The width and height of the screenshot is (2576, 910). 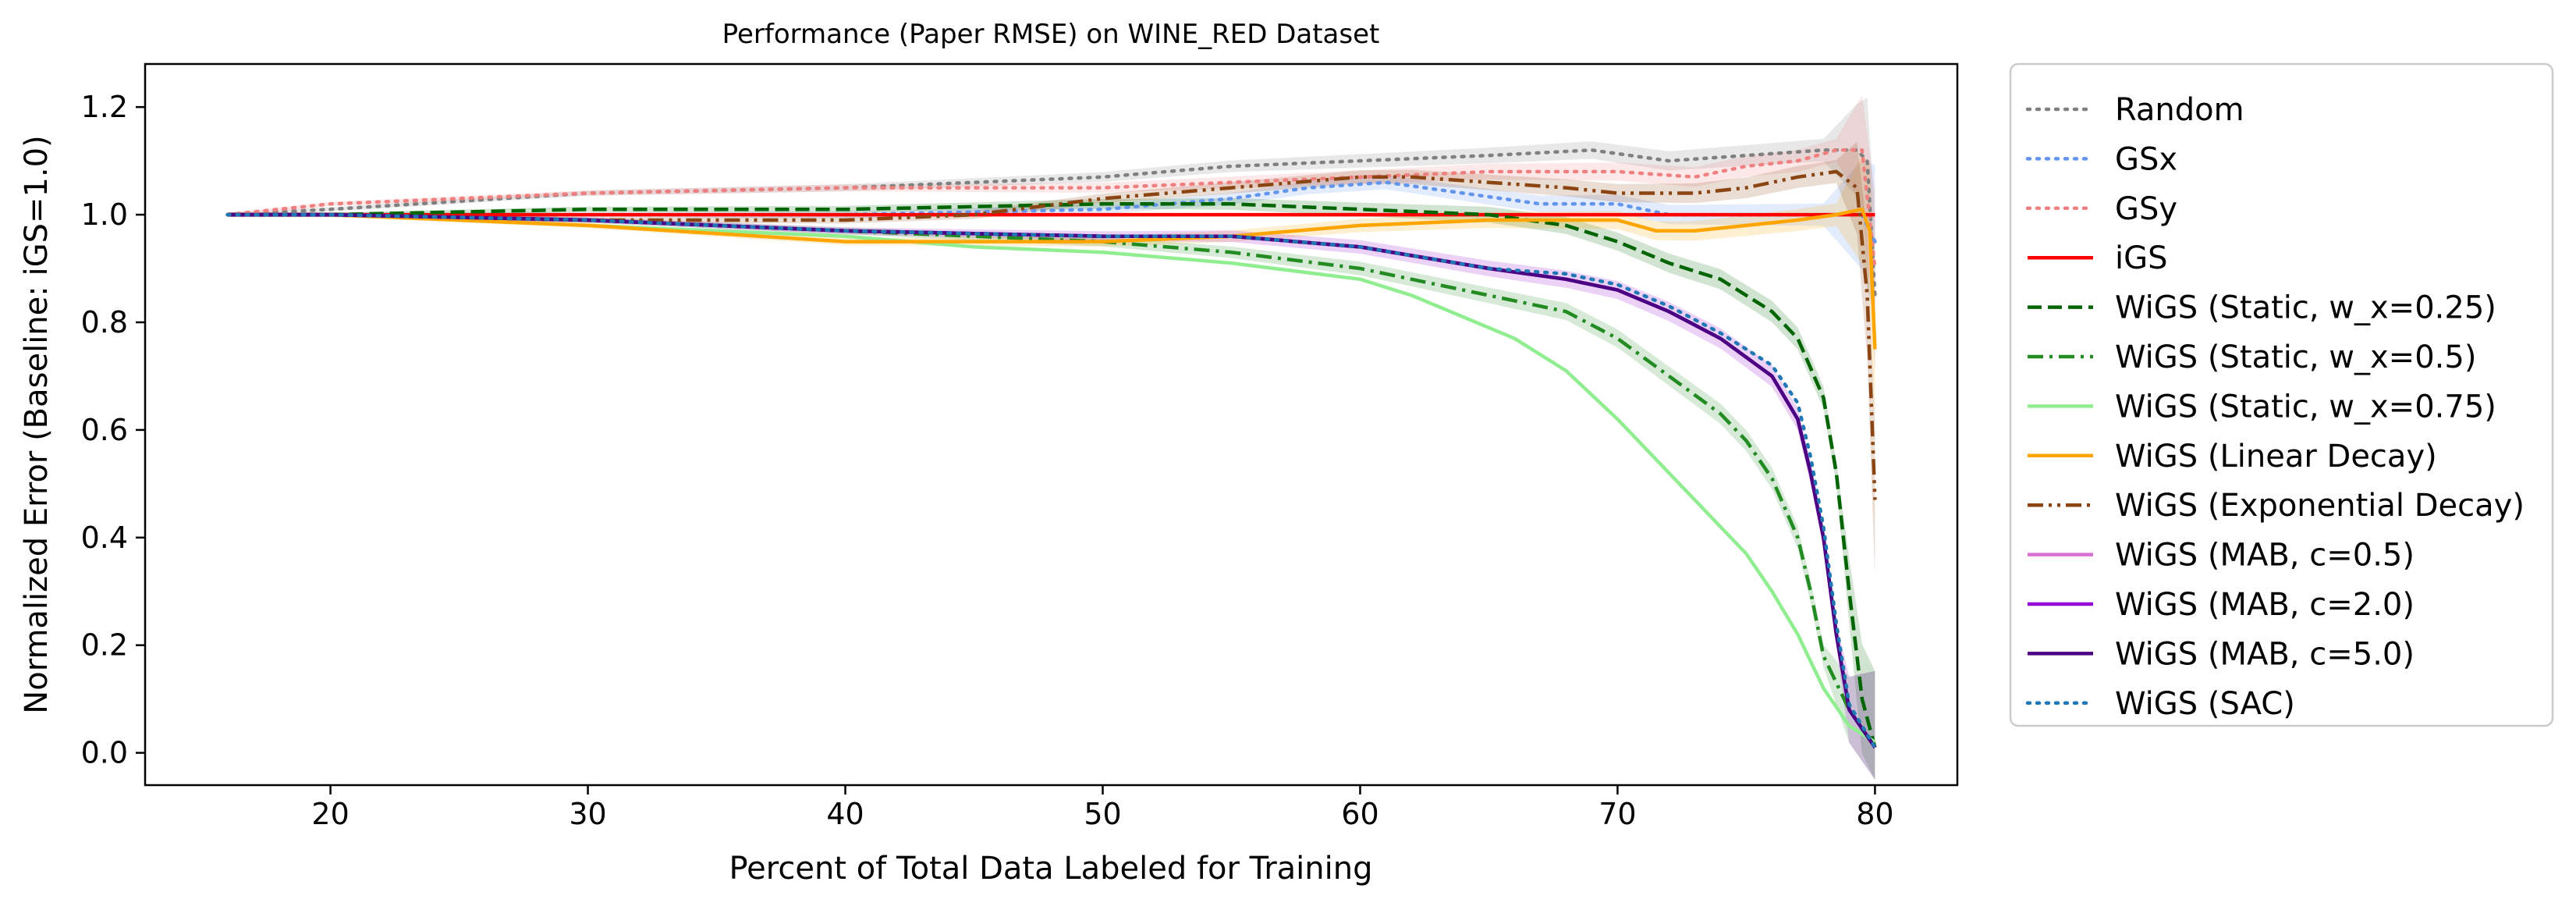 What do you see at coordinates (104, 322) in the screenshot?
I see `y-tick-label: 0.8` at bounding box center [104, 322].